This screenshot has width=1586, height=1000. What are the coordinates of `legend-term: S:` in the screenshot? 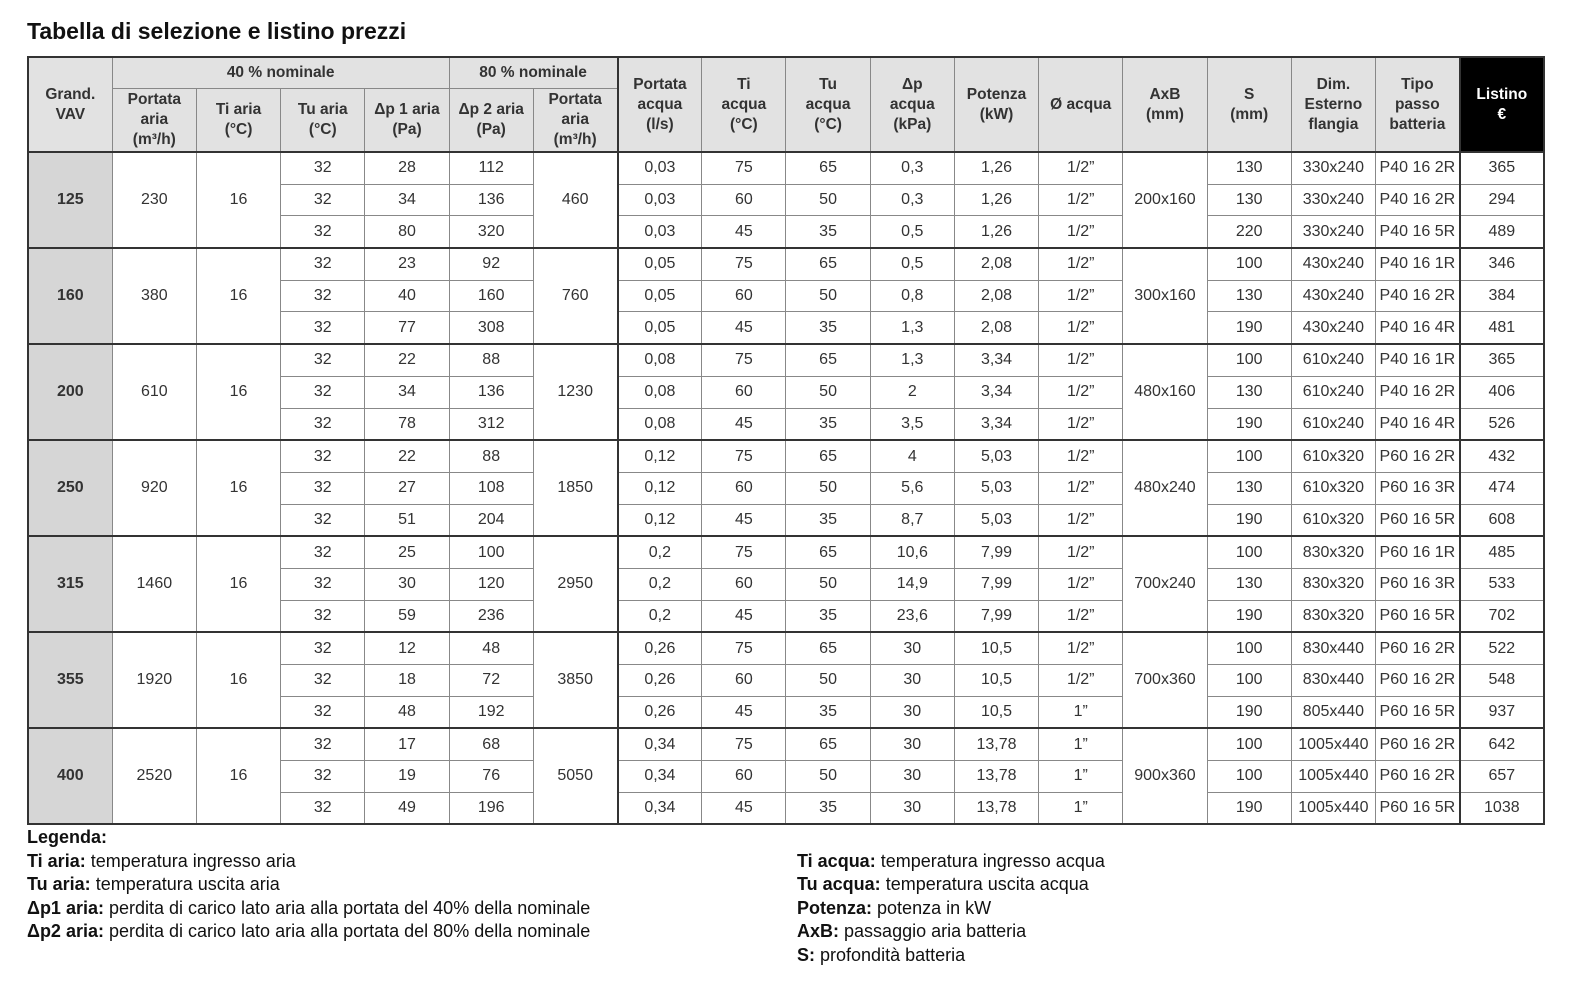 It's located at (806, 954).